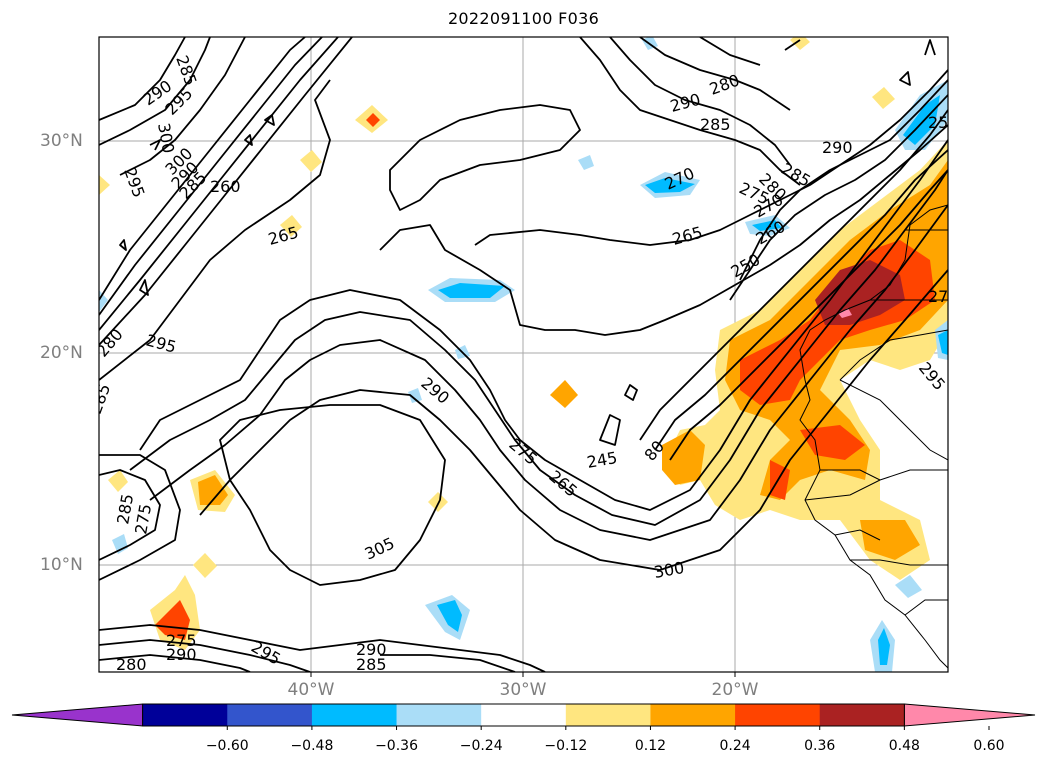 Image resolution: width=1047 pixels, height=765 pixels. What do you see at coordinates (523, 18) in the screenshot?
I see `map-title: 2022091100 F036` at bounding box center [523, 18].